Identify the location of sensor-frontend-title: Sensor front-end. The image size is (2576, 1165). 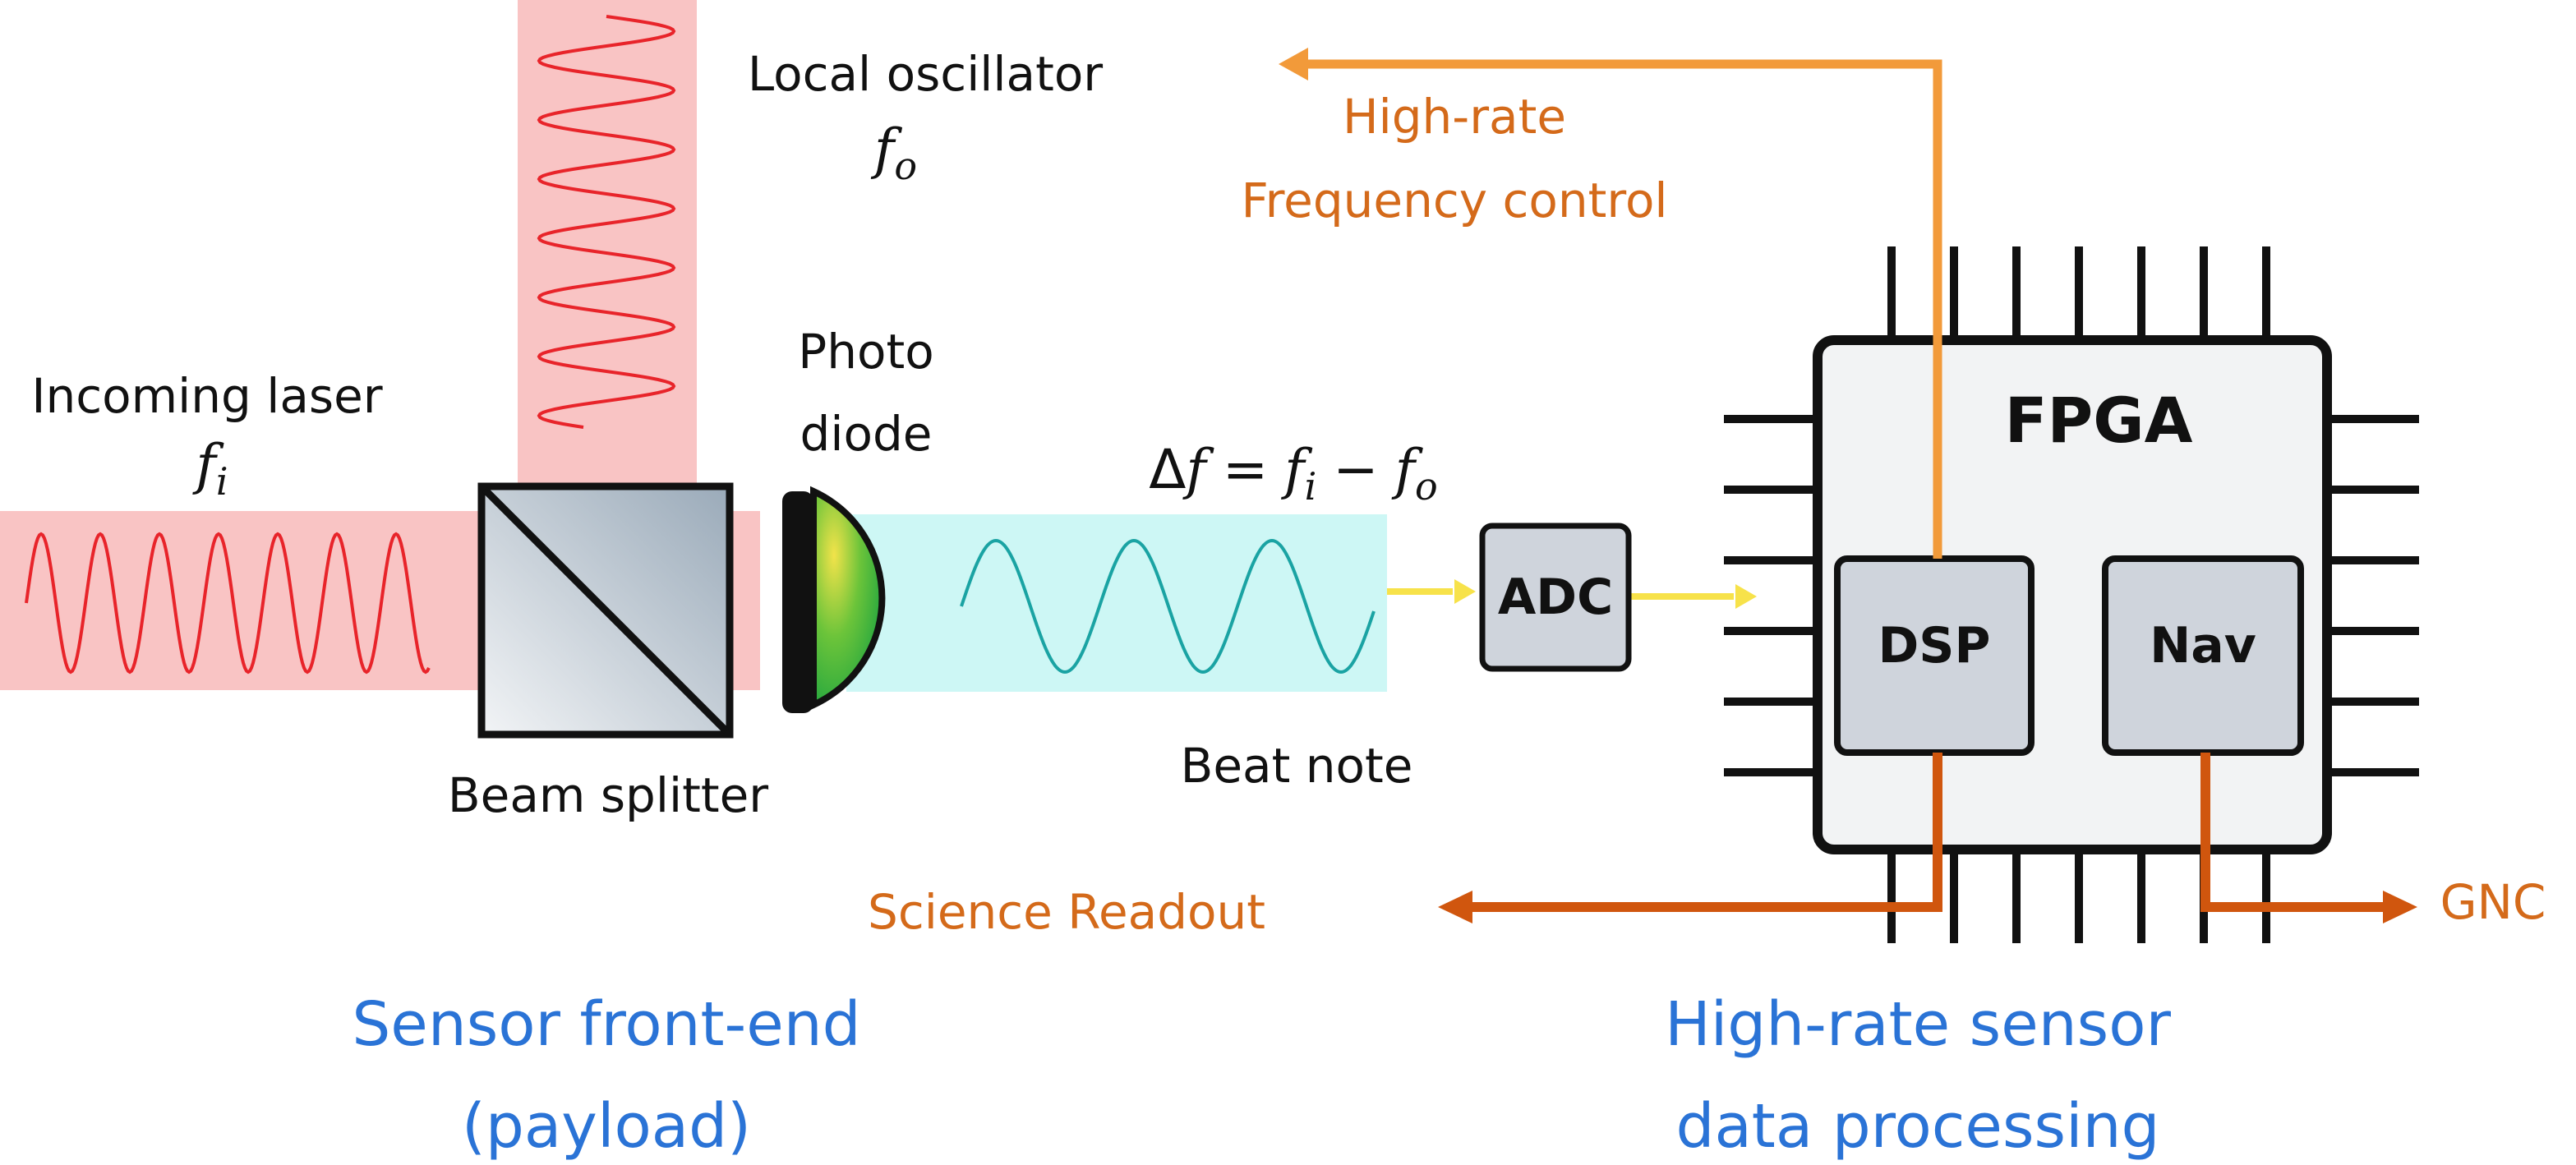
(606, 1025).